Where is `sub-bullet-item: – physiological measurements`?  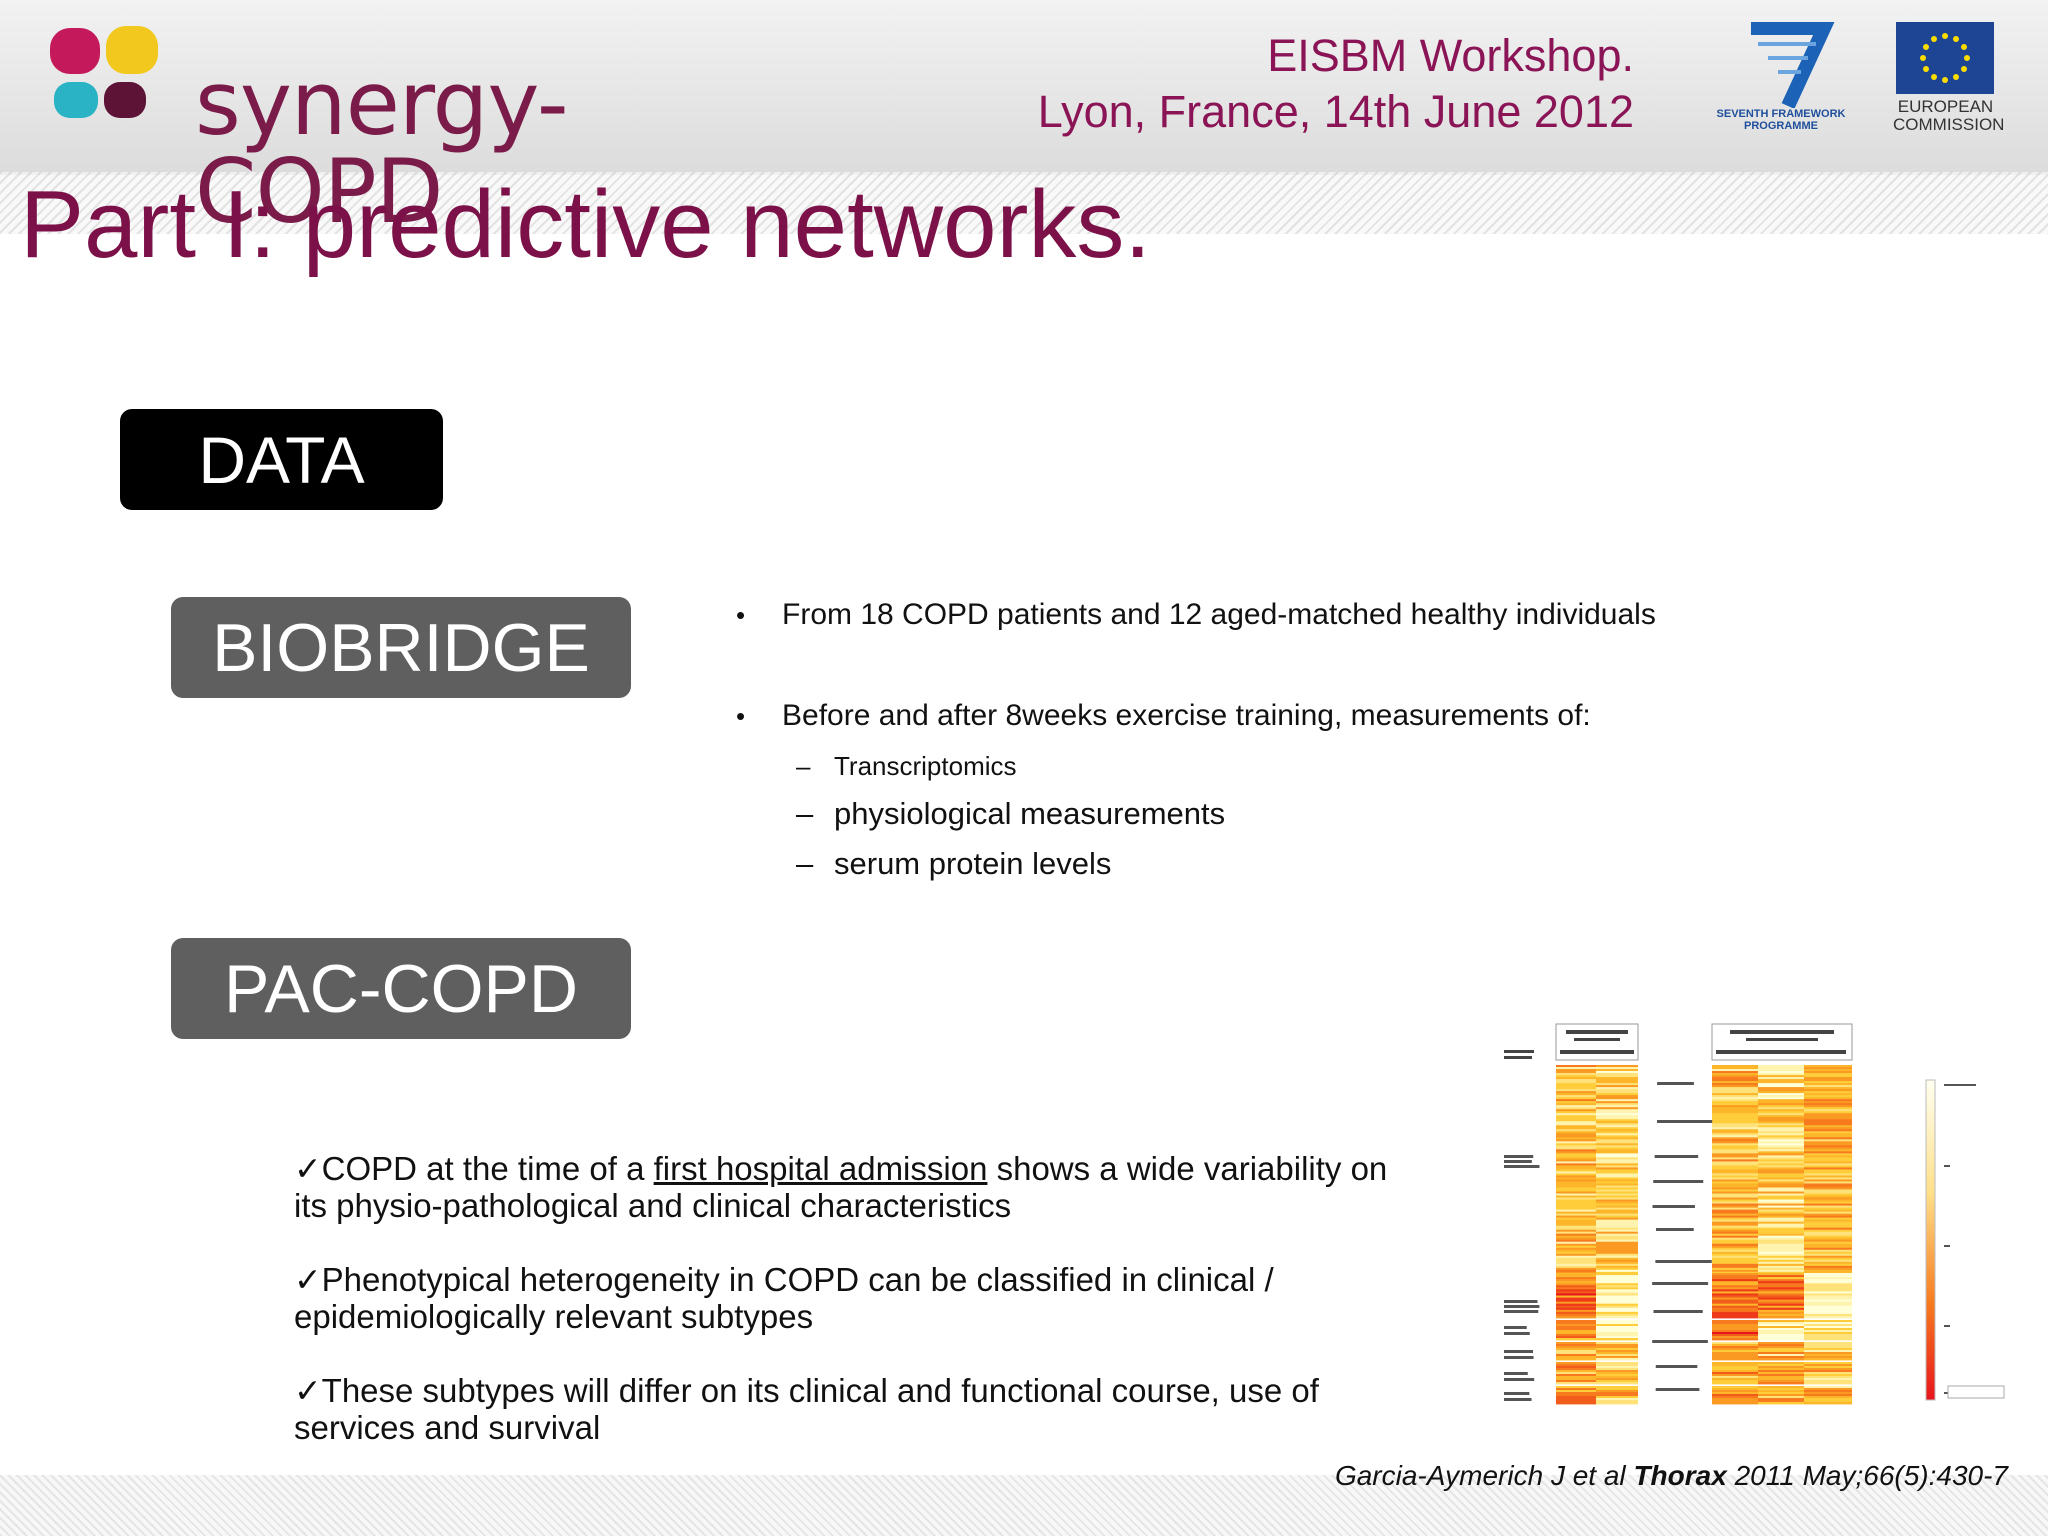 sub-bullet-item: – physiological measurements is located at coordinates (1011, 813).